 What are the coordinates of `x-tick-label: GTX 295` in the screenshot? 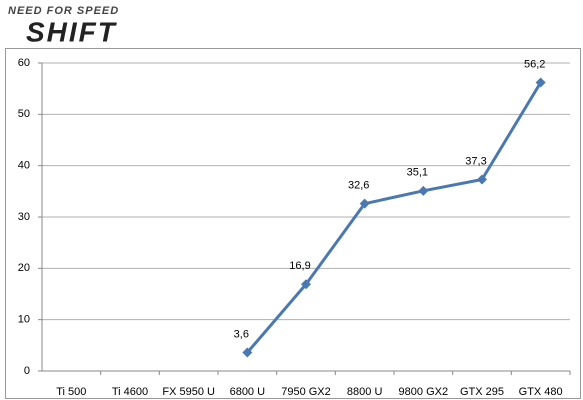 It's located at (482, 392).